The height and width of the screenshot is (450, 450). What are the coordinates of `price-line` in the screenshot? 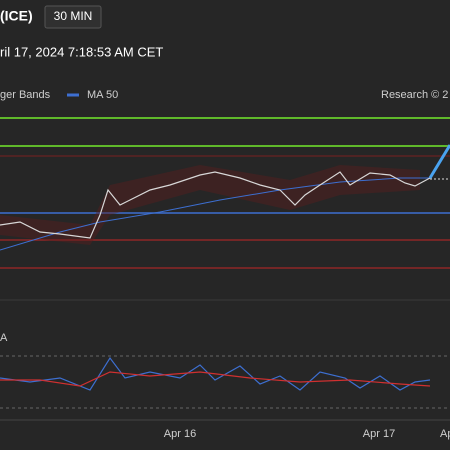 It's located at (215, 205).